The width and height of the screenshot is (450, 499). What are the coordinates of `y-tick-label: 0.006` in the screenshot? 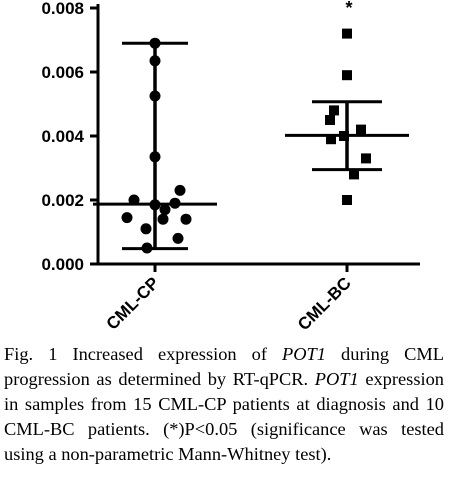 It's located at (62, 72).